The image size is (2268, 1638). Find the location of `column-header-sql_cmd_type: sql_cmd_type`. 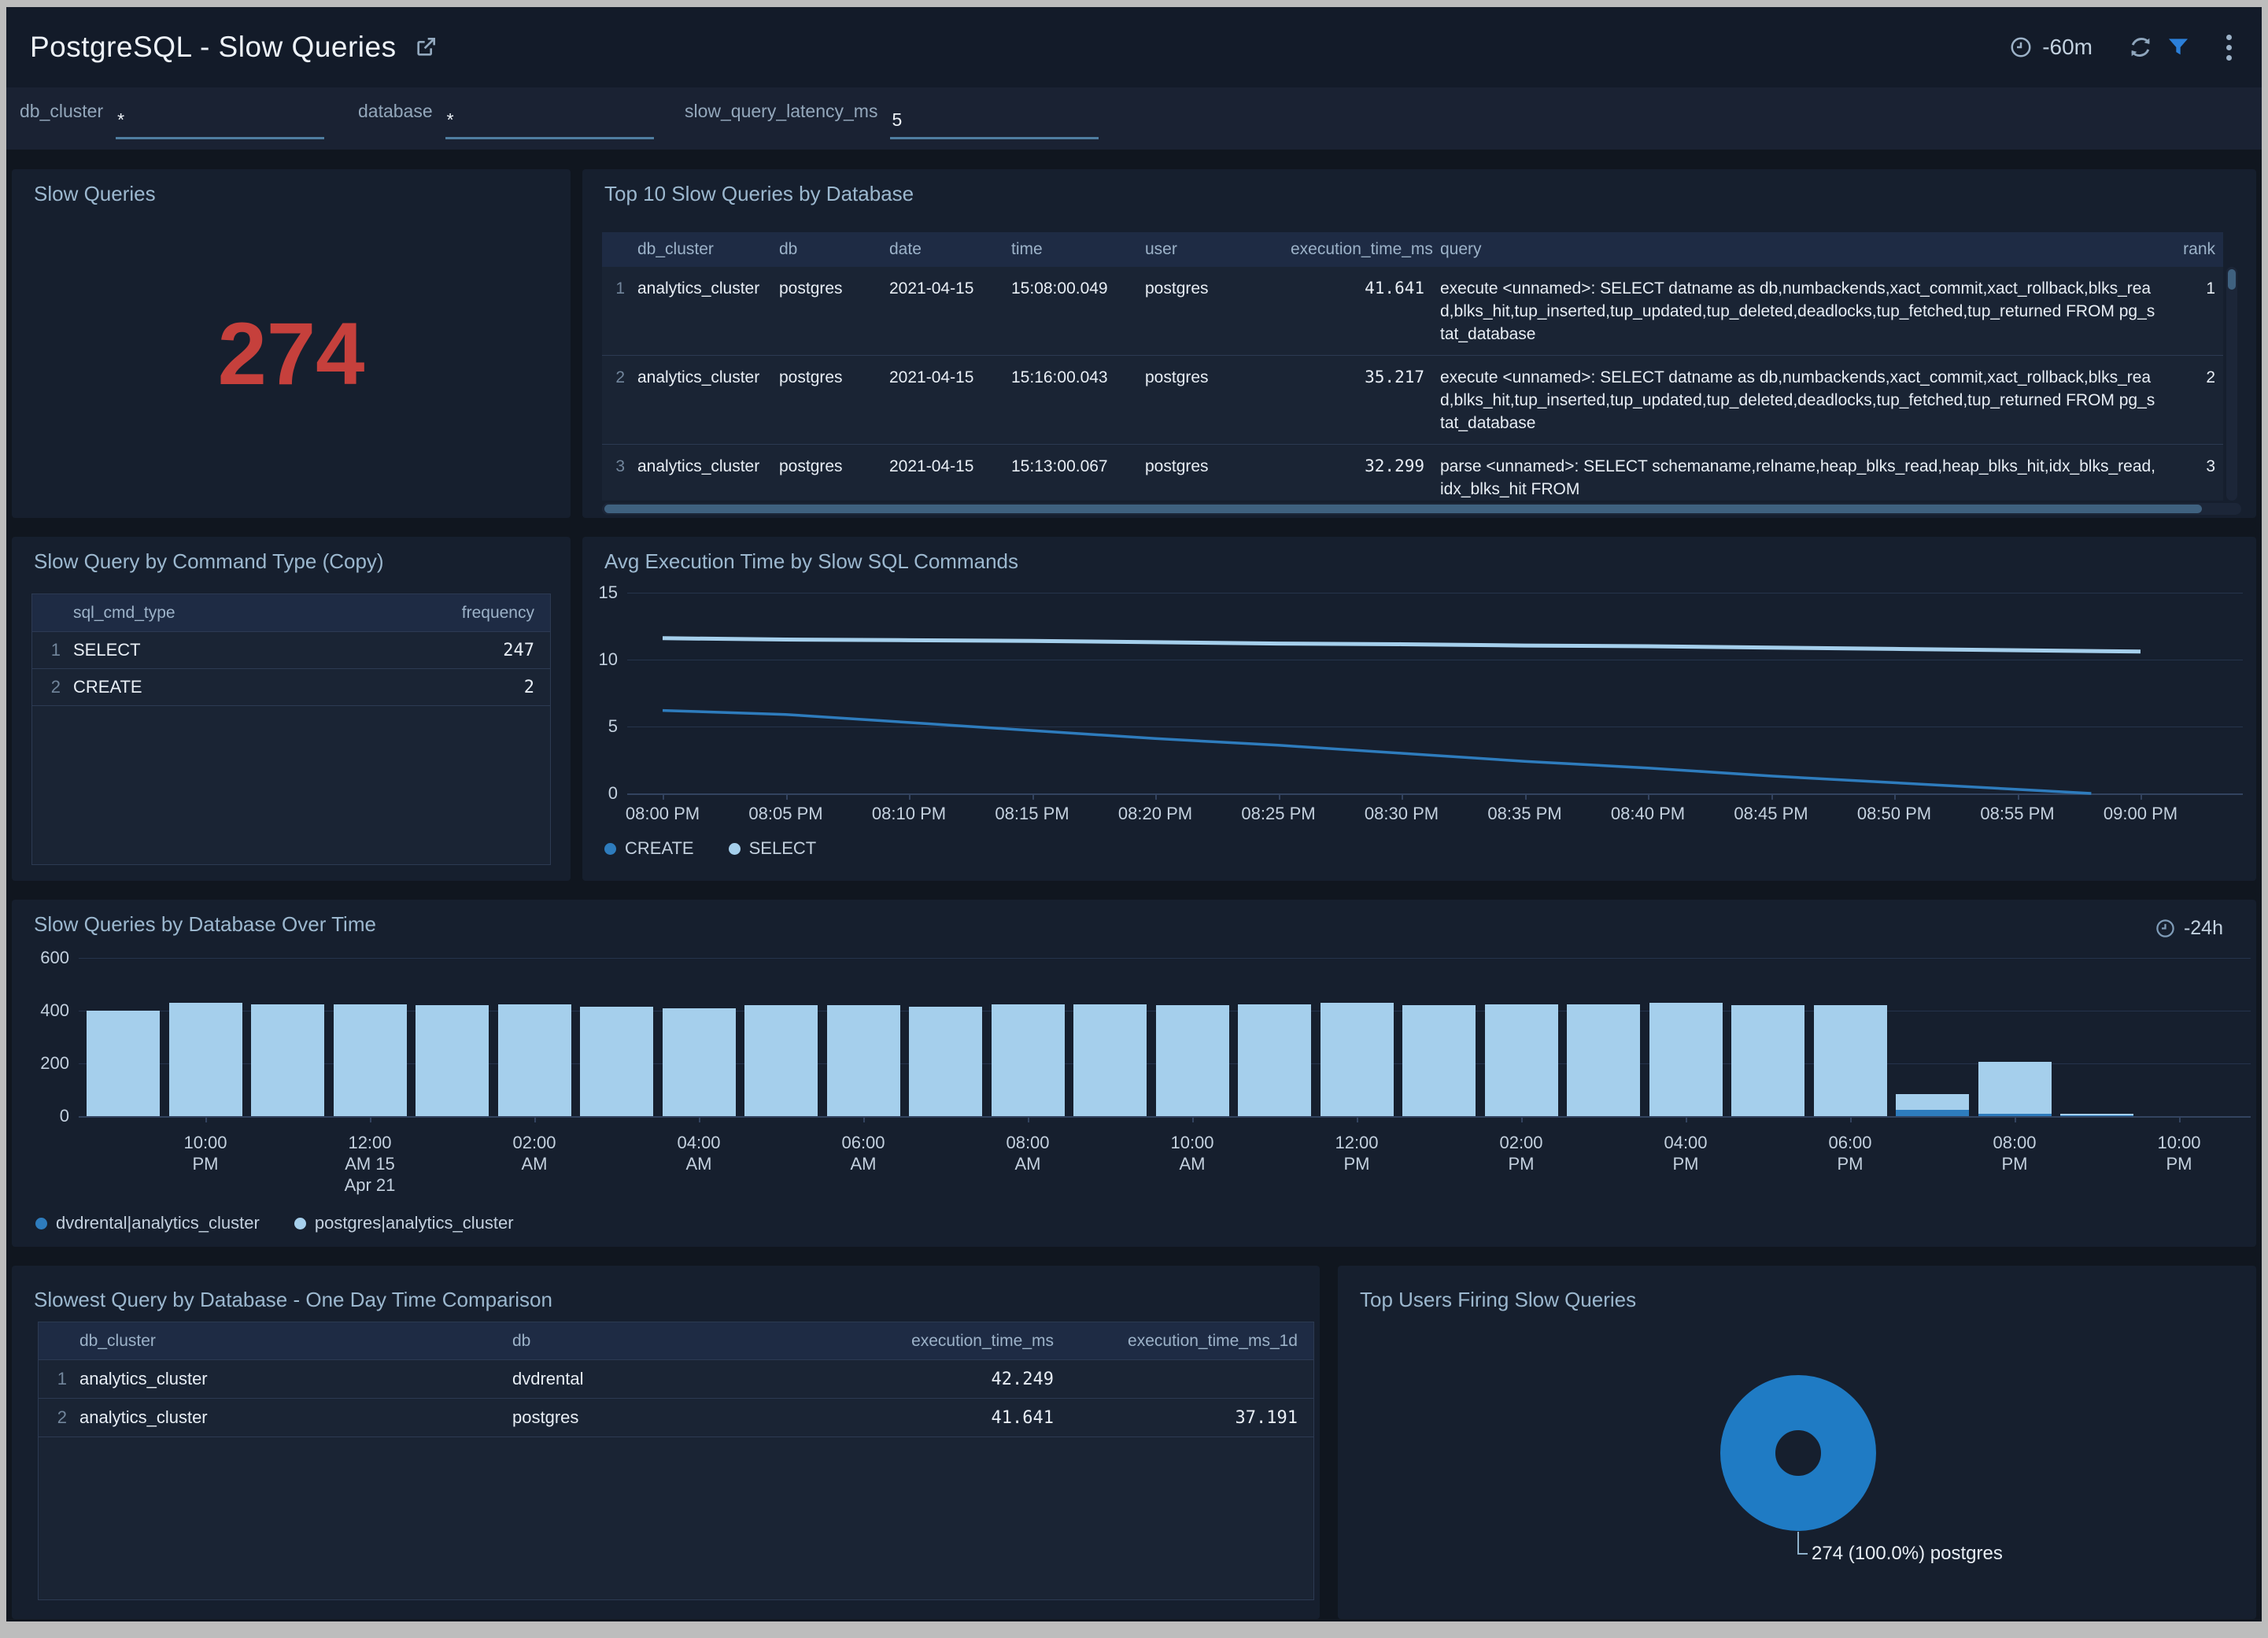

column-header-sql_cmd_type: sql_cmd_type is located at coordinates (124, 612).